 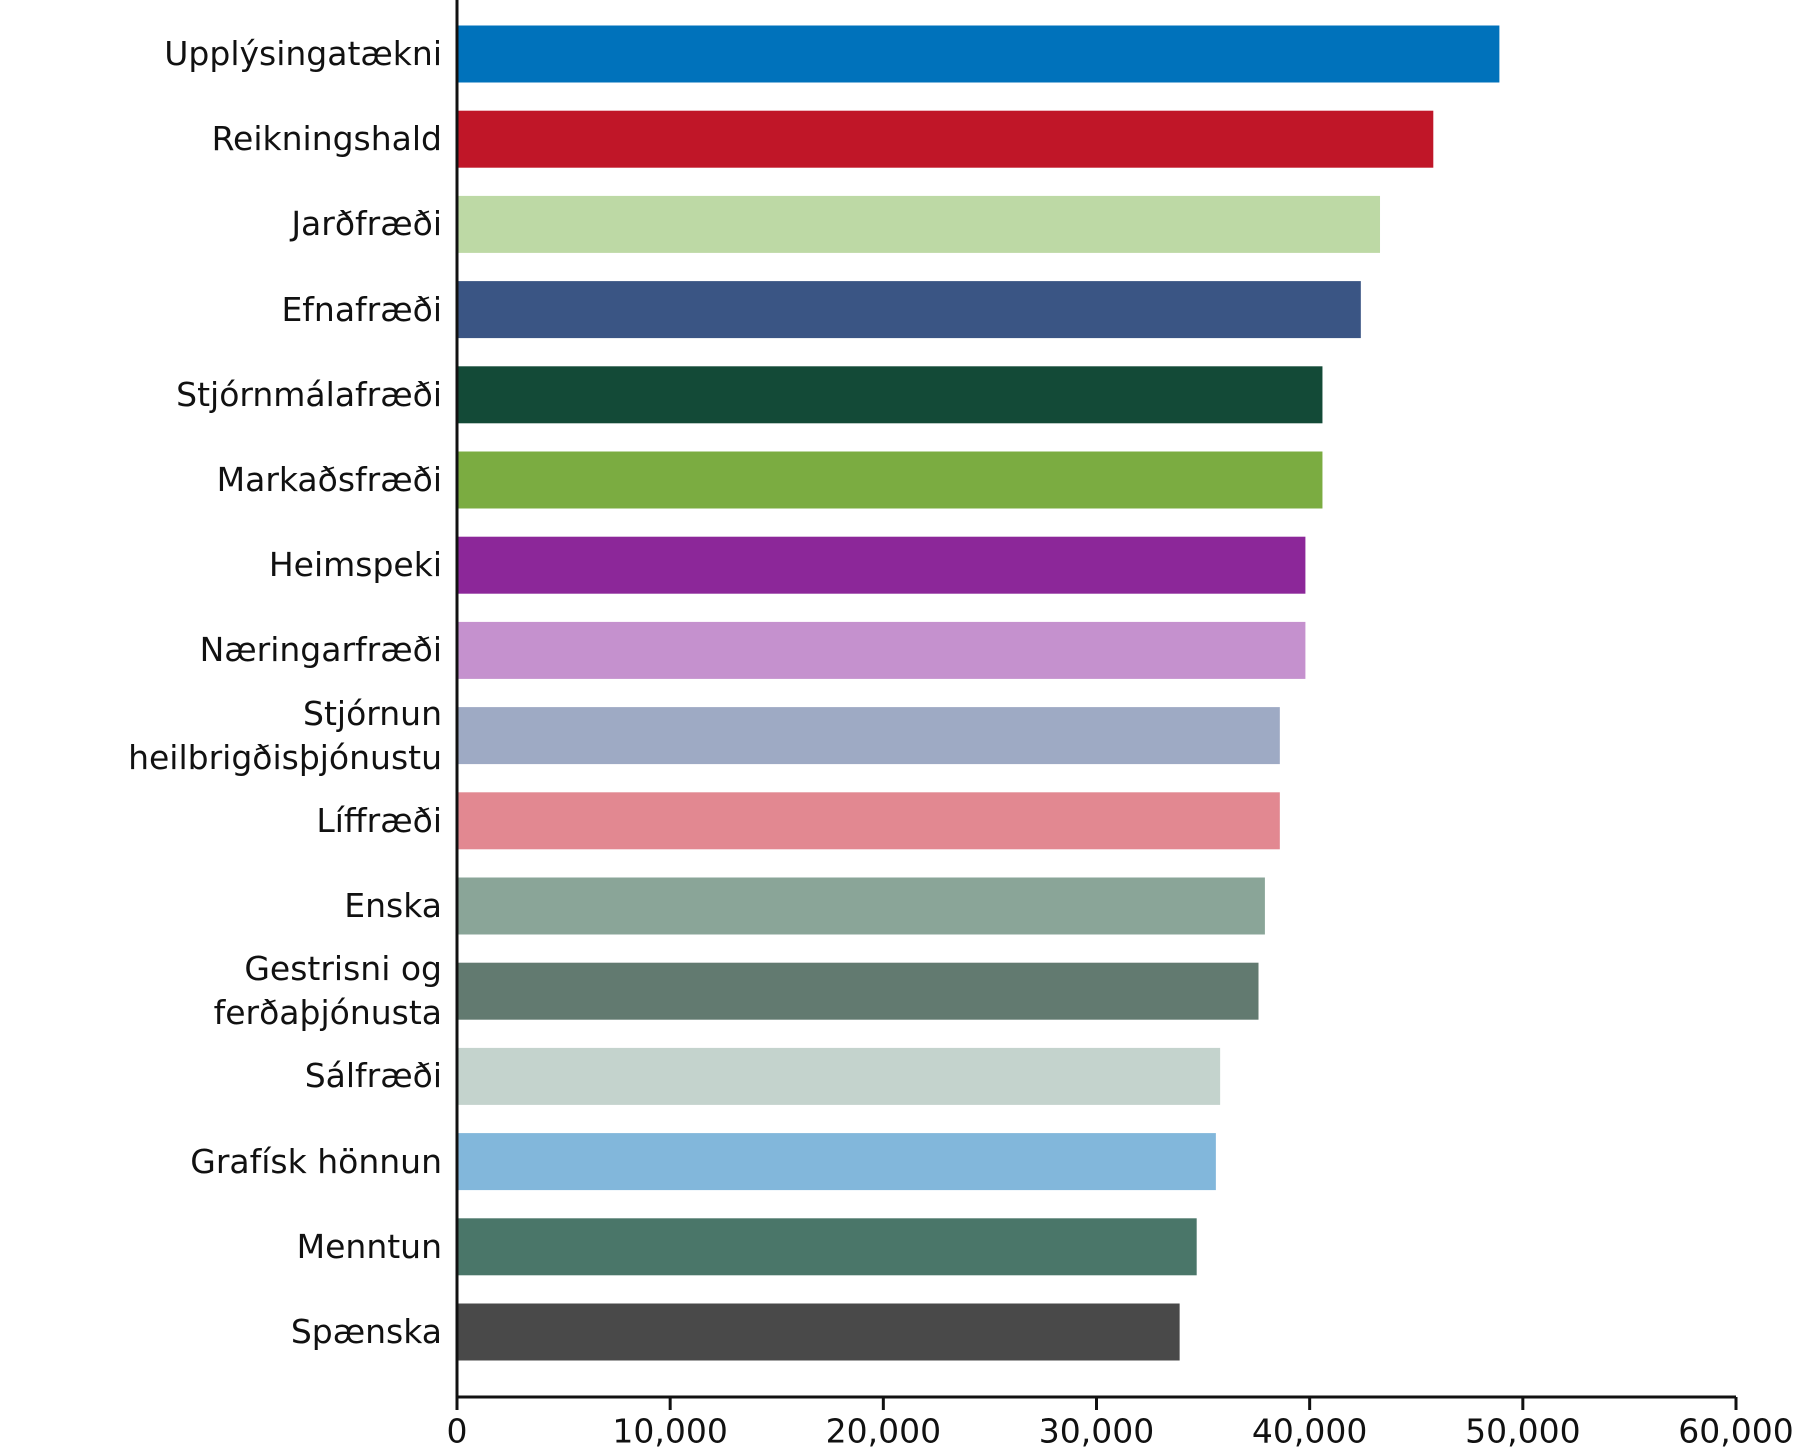 I want to click on x-tick-label: 40,000, so click(x=1309, y=1431).